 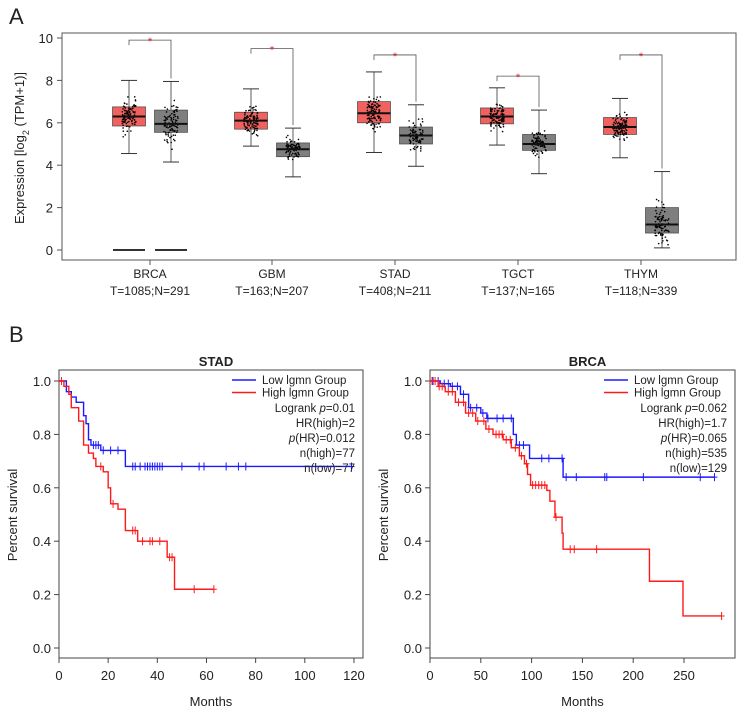 I want to click on panel-label-b: B, so click(x=16, y=334).